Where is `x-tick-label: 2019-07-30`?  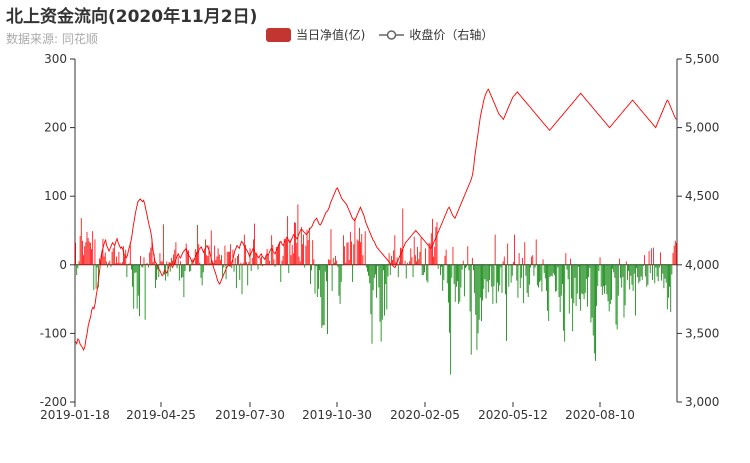
x-tick-label: 2019-07-30 is located at coordinates (250, 415).